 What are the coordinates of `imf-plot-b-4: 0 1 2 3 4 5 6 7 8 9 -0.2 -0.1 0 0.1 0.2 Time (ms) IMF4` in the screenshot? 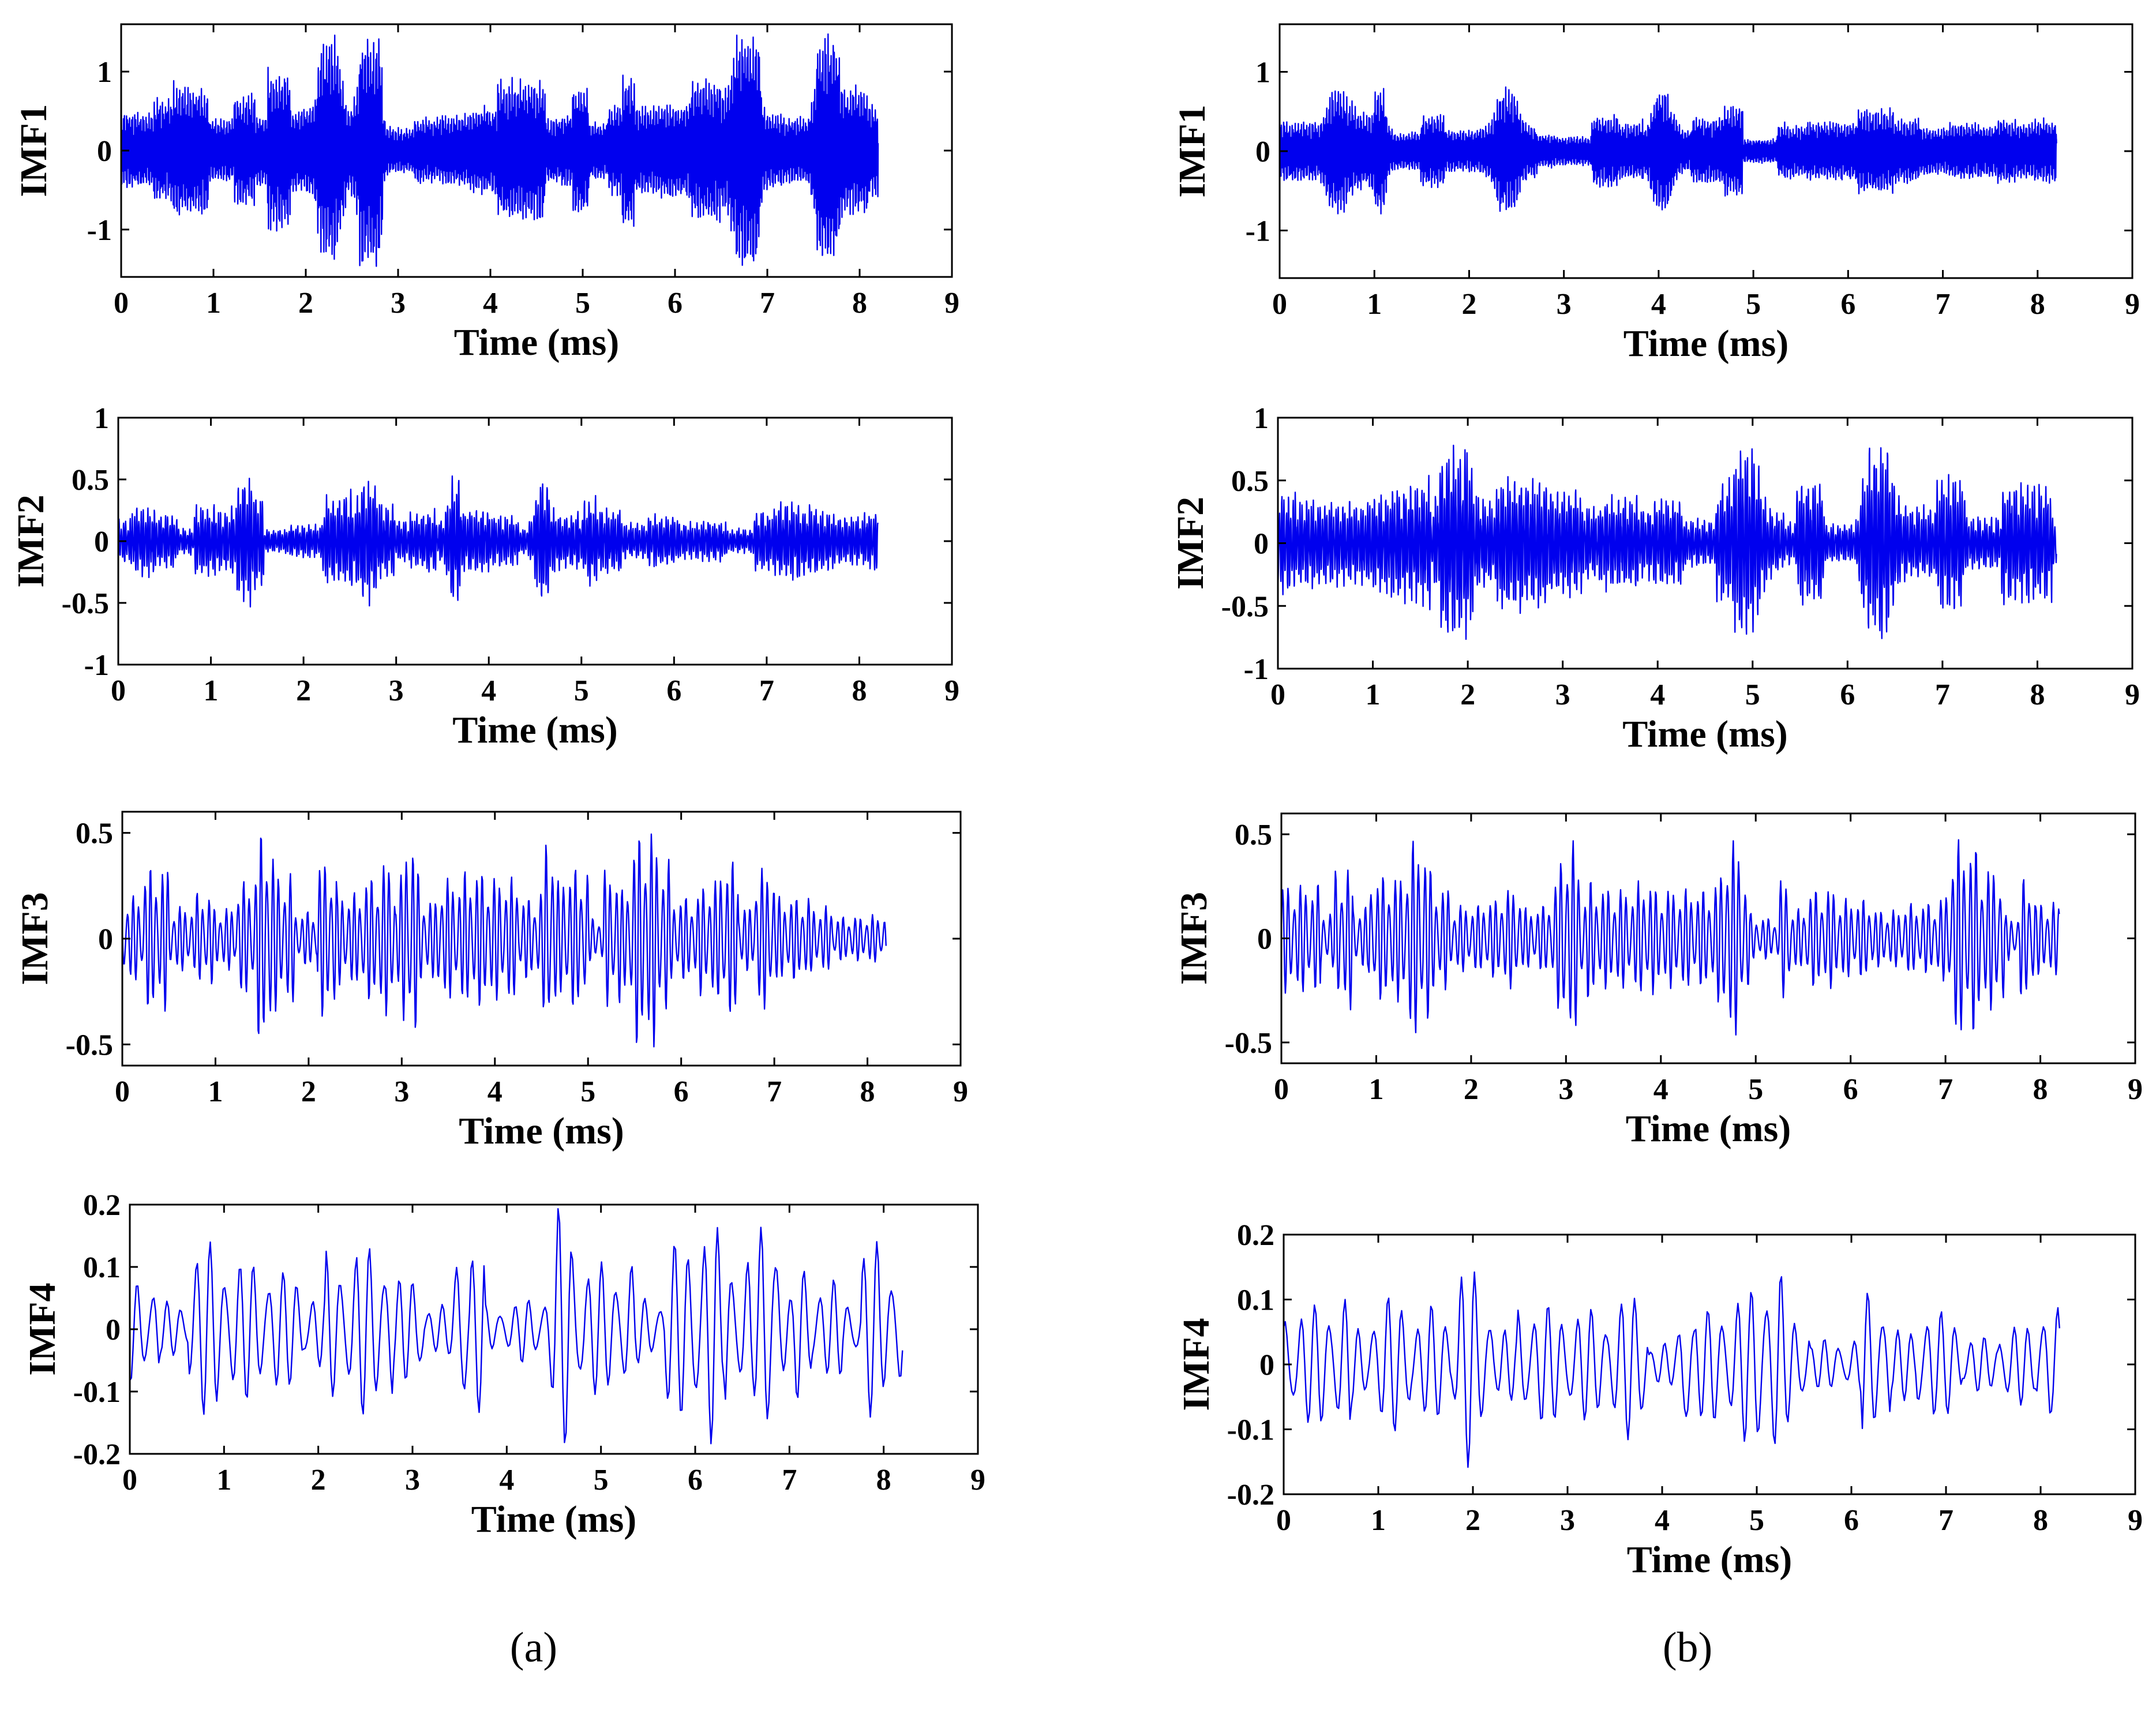 It's located at (1659, 1400).